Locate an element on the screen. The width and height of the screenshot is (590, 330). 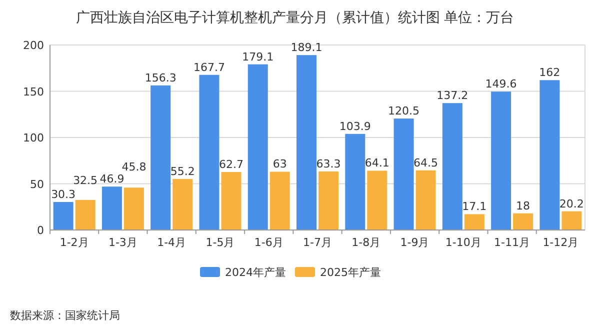
x-tick-label: 1-11月 is located at coordinates (512, 242).